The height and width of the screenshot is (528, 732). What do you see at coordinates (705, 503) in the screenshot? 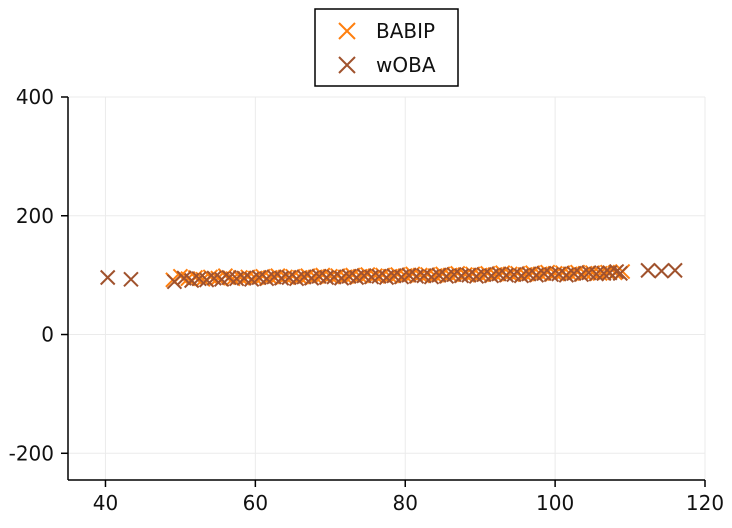
I see `x-tick-label: 120` at bounding box center [705, 503].